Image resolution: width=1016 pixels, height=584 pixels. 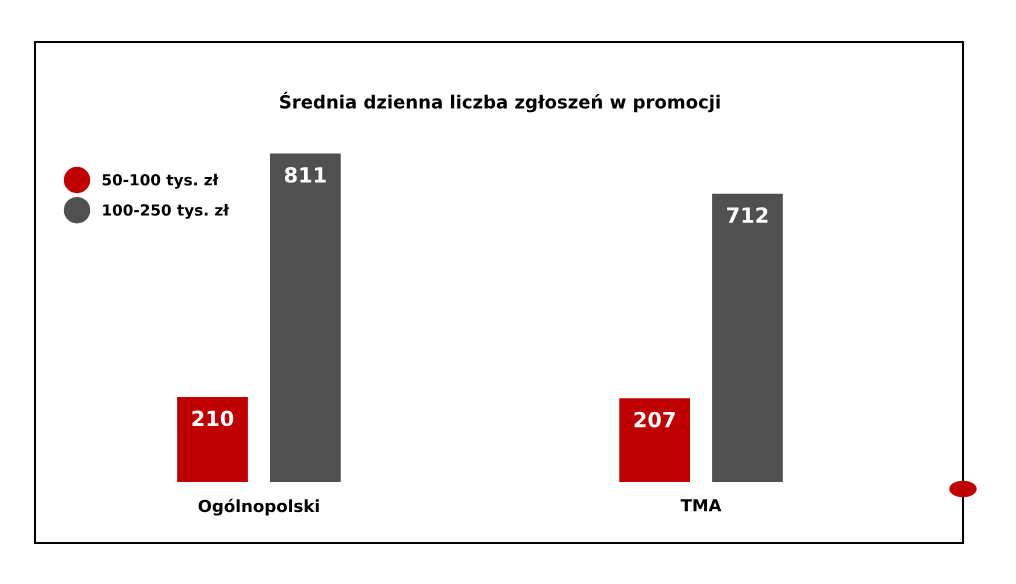 What do you see at coordinates (747, 215) in the screenshot?
I see `data-label: 712` at bounding box center [747, 215].